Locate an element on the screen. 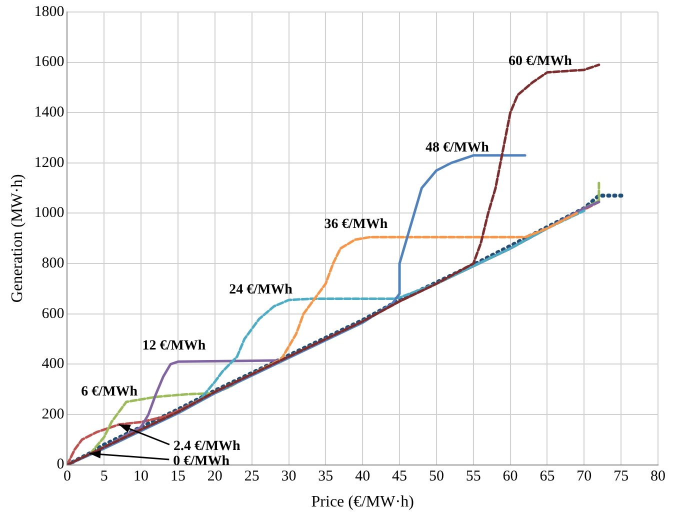 The height and width of the screenshot is (520, 683). y-tick-label: 1600 is located at coordinates (49, 62).